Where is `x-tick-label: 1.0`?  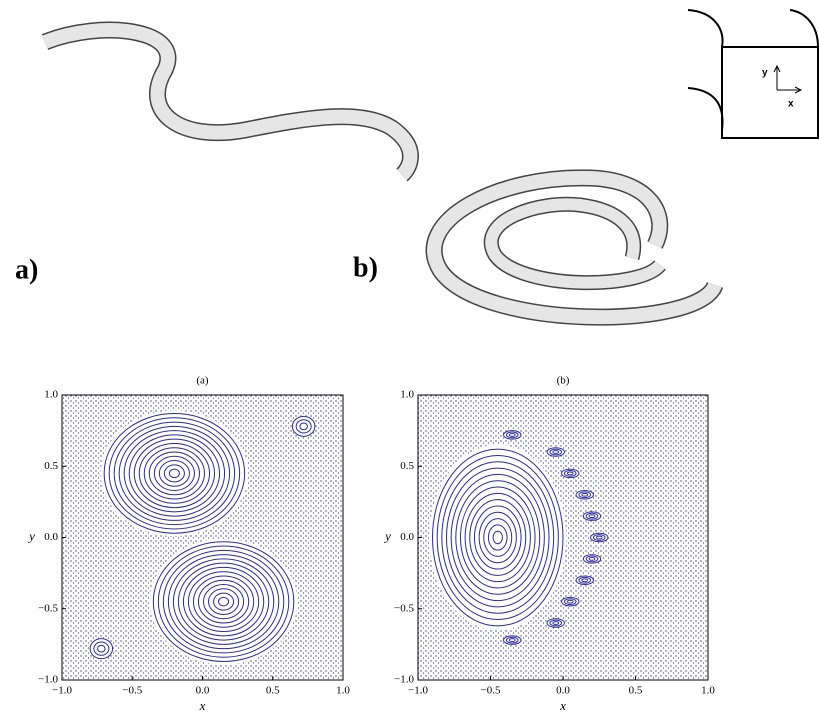
x-tick-label: 1.0 is located at coordinates (343, 691).